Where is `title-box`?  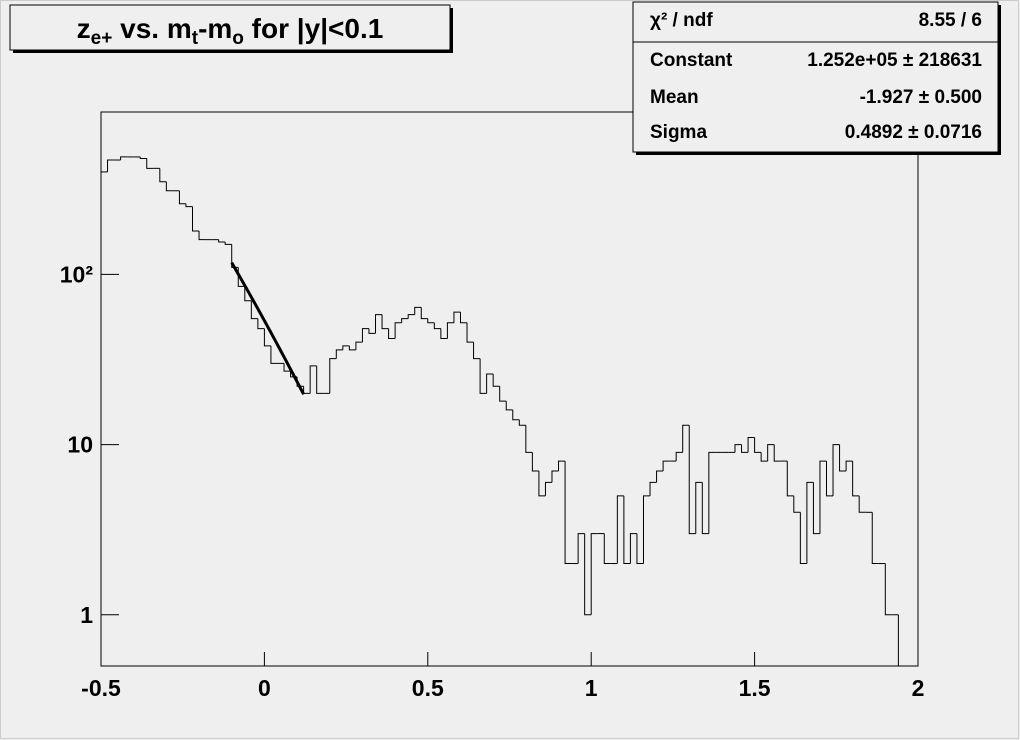 title-box is located at coordinates (230, 27).